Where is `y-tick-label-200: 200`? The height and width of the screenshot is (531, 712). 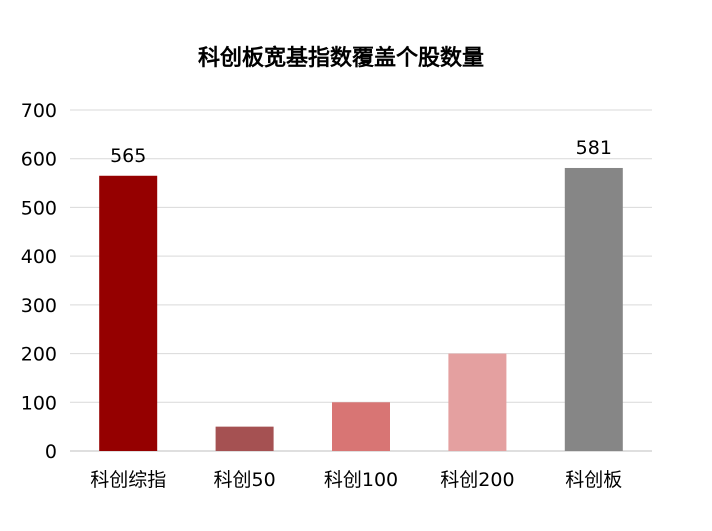 y-tick-label-200: 200 is located at coordinates (39, 355).